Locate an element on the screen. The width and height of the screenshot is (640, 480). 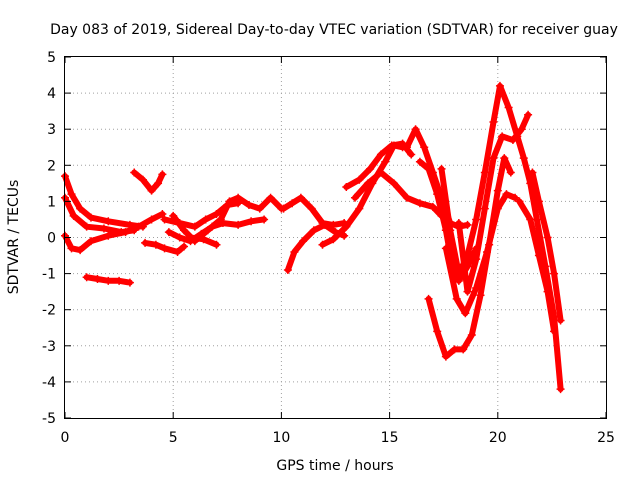
x-tick-label-3: 15 is located at coordinates (390, 438).